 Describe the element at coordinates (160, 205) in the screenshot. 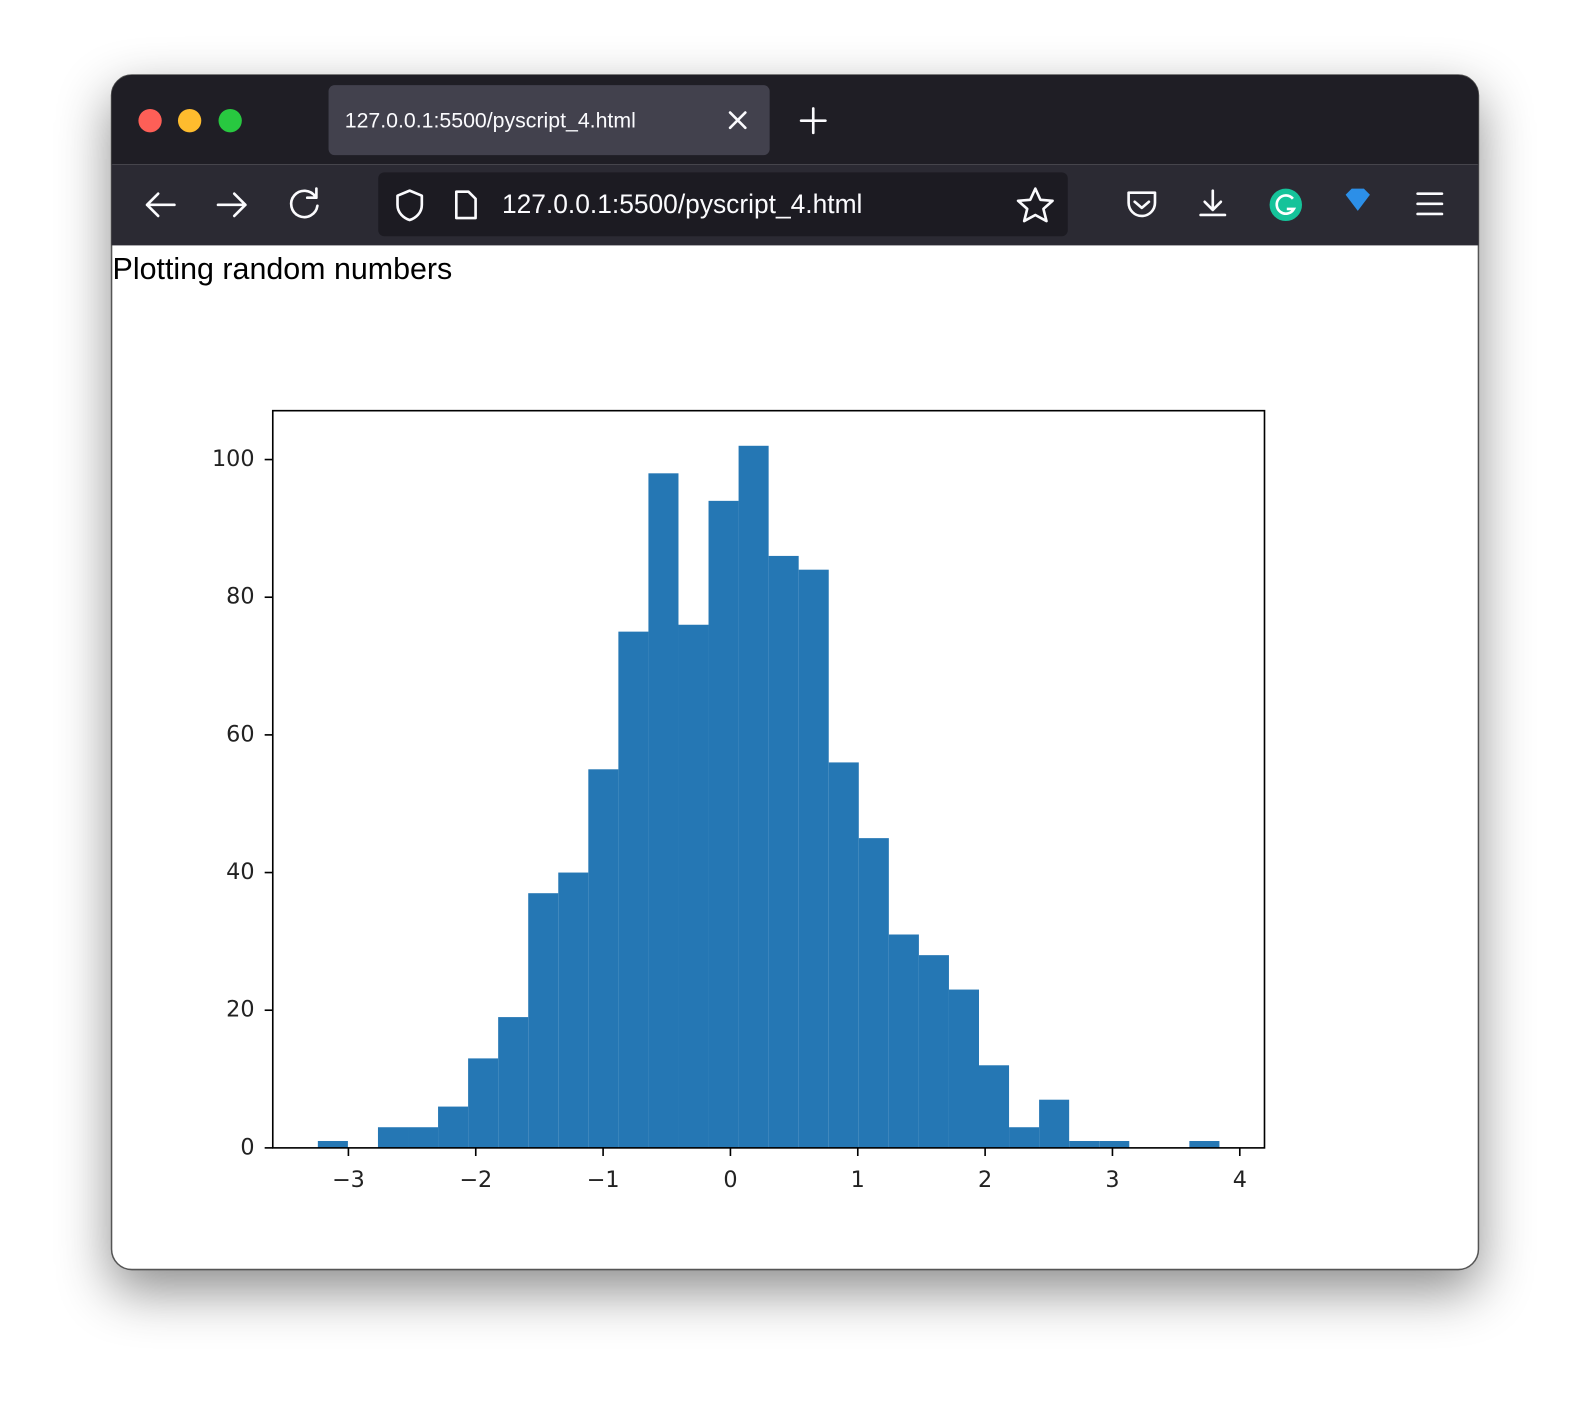

I see `back-button` at that location.